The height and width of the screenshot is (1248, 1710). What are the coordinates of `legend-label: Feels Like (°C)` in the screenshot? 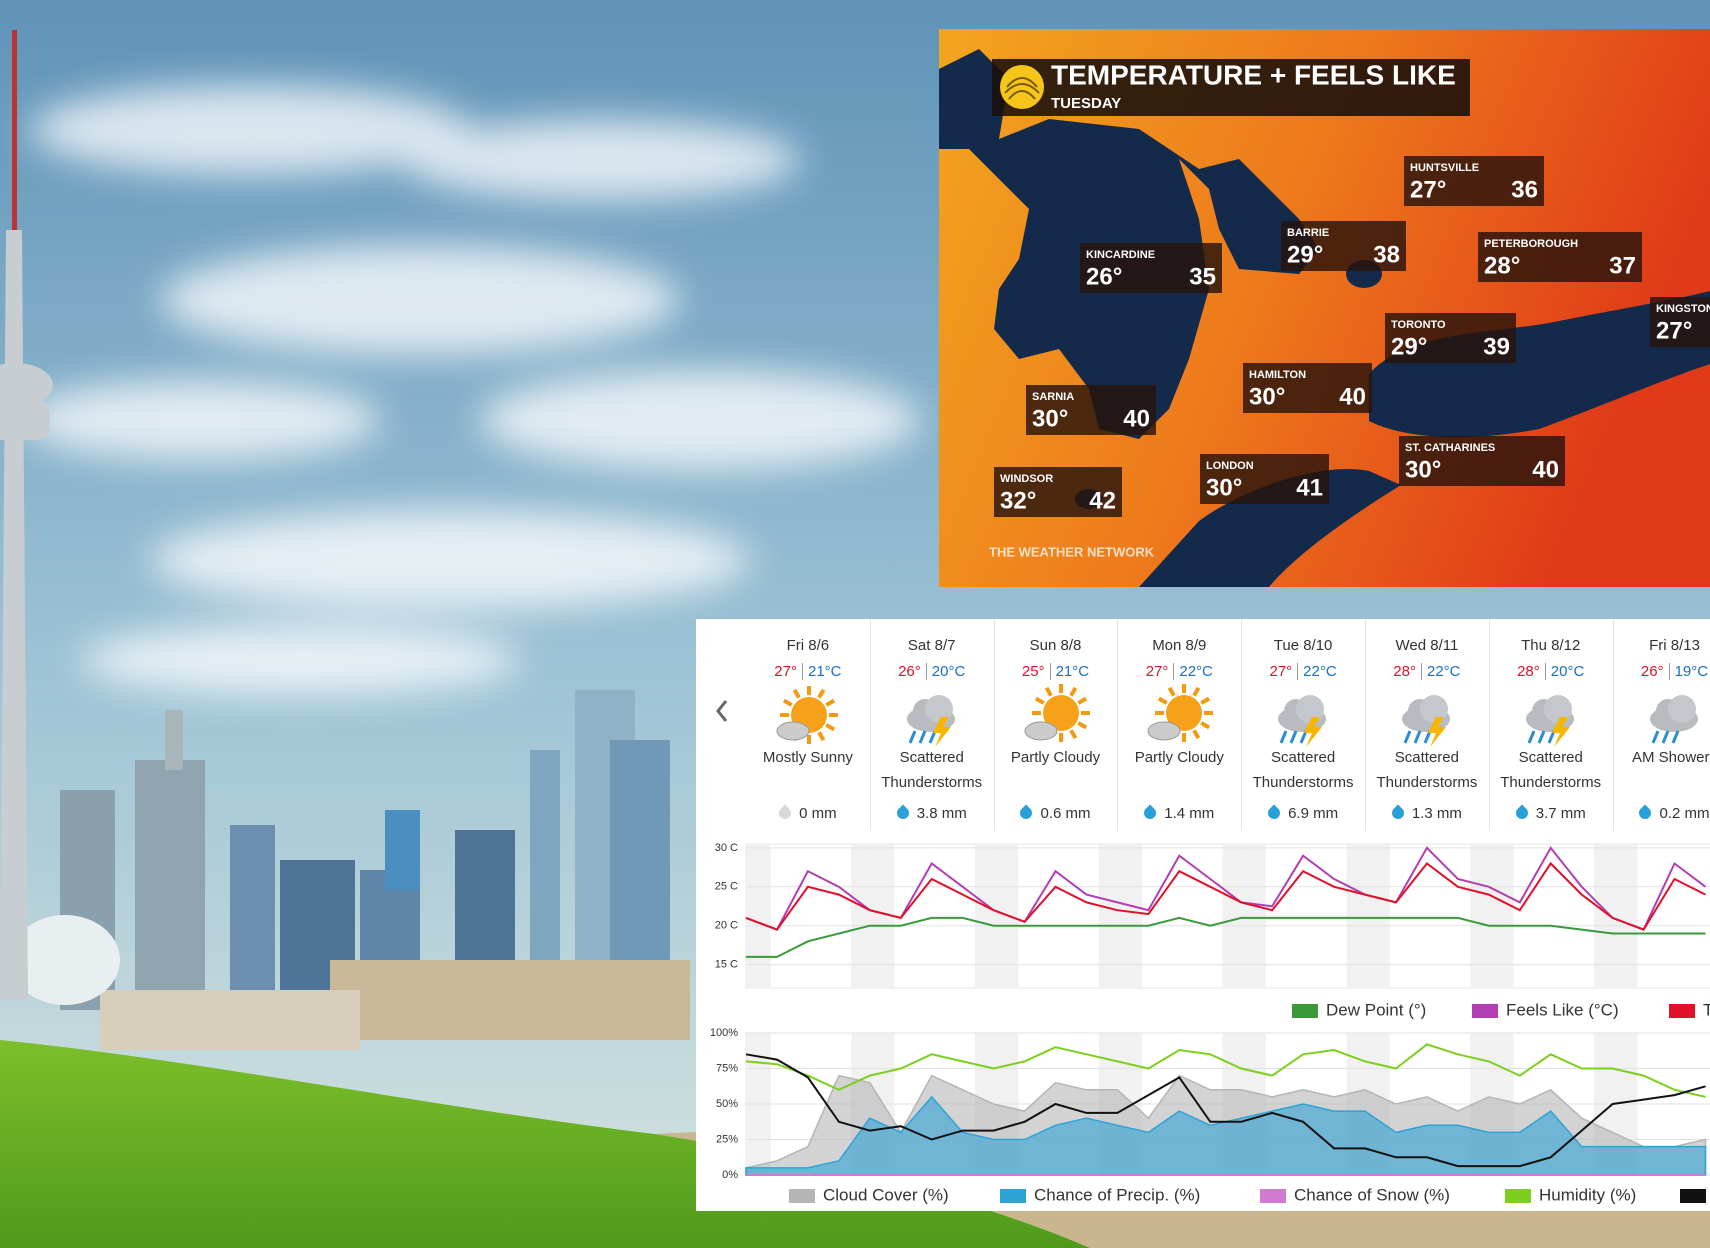 It's located at (1562, 1009).